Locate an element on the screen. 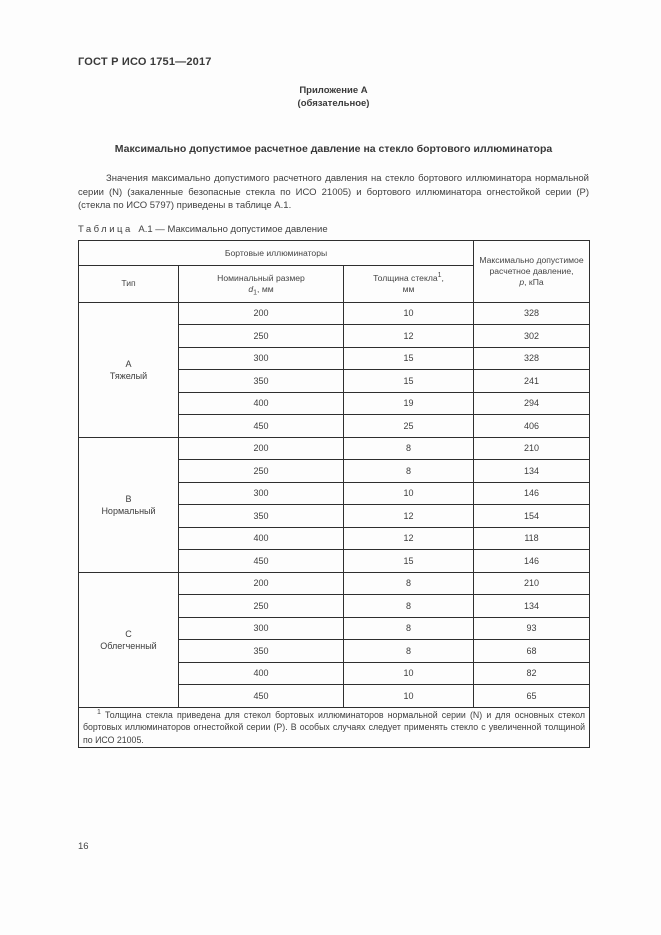 The image size is (661, 935). header-pressure-line2: расчетное давление, is located at coordinates (531, 270).